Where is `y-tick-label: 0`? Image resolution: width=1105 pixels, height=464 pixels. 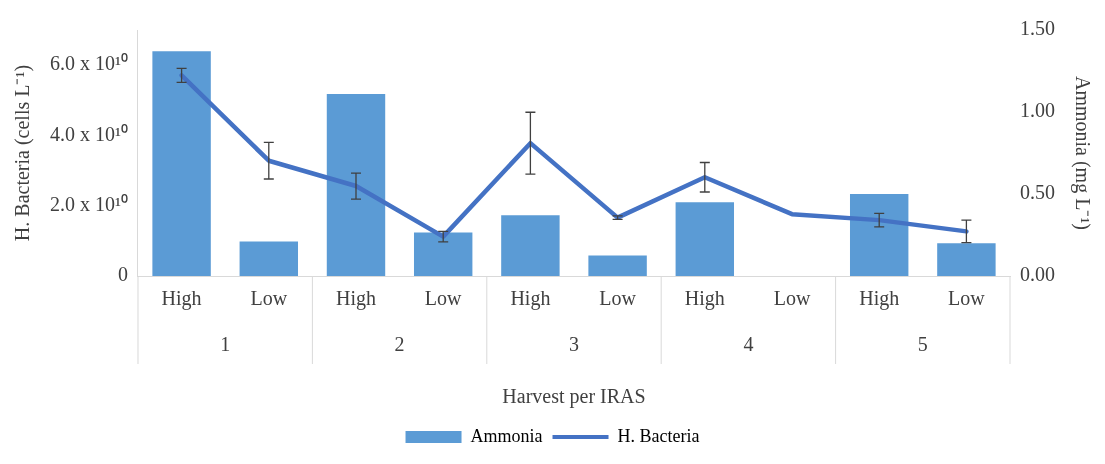
y-tick-label: 0 is located at coordinates (123, 274).